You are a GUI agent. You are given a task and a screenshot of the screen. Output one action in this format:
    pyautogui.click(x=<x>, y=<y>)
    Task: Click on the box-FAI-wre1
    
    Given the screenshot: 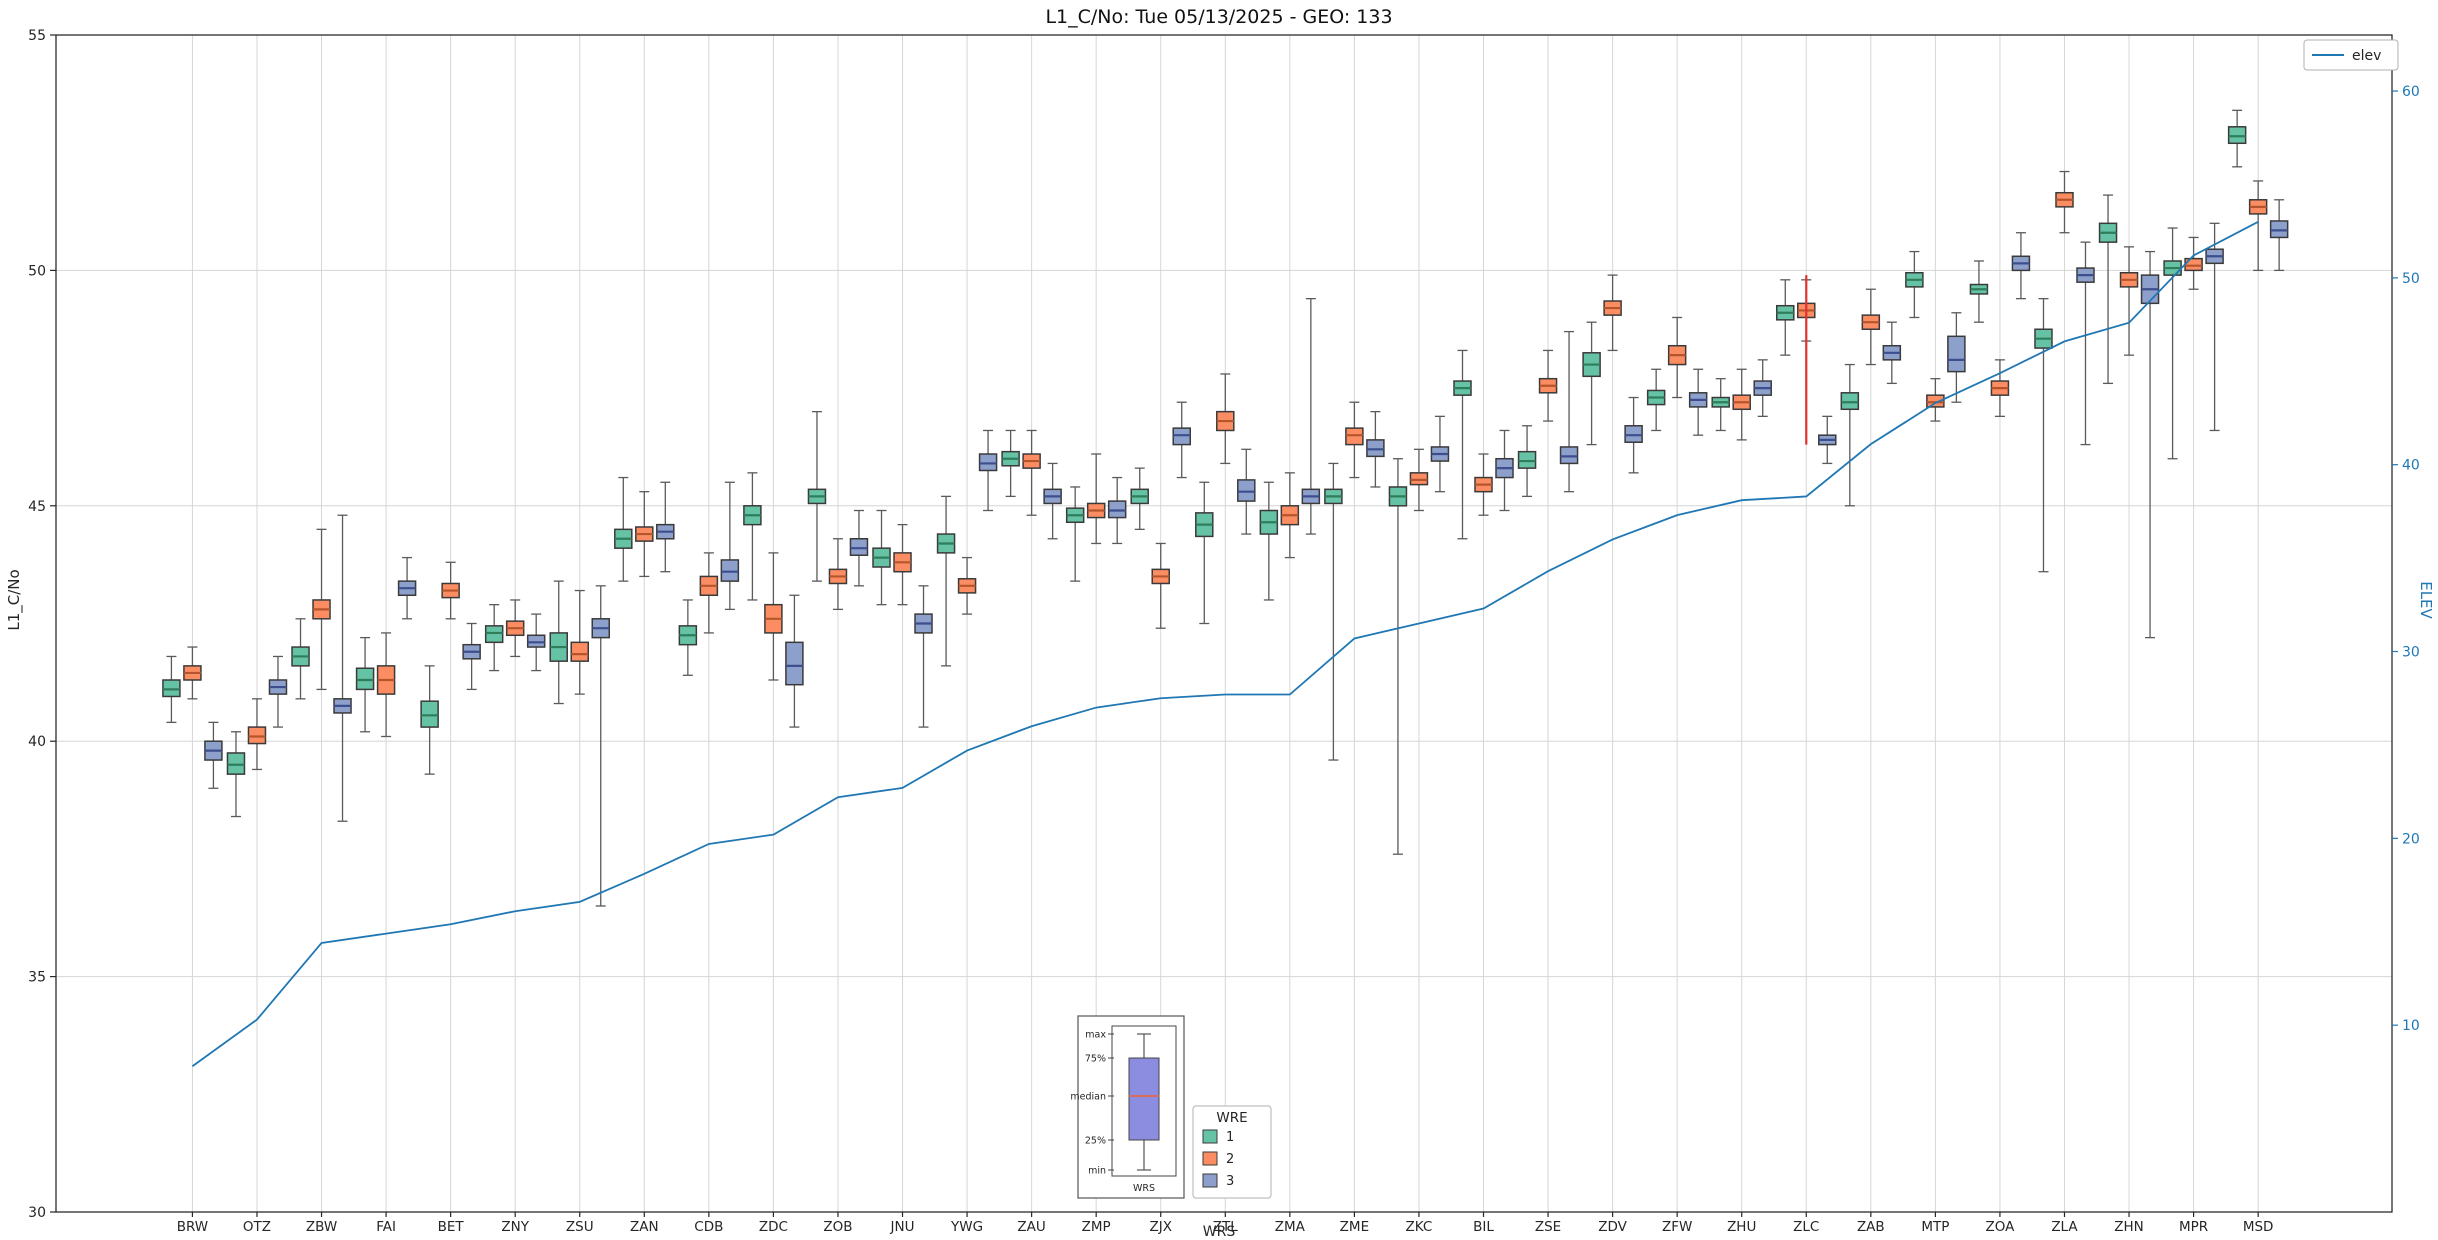 What is the action you would take?
    pyautogui.click(x=365, y=679)
    